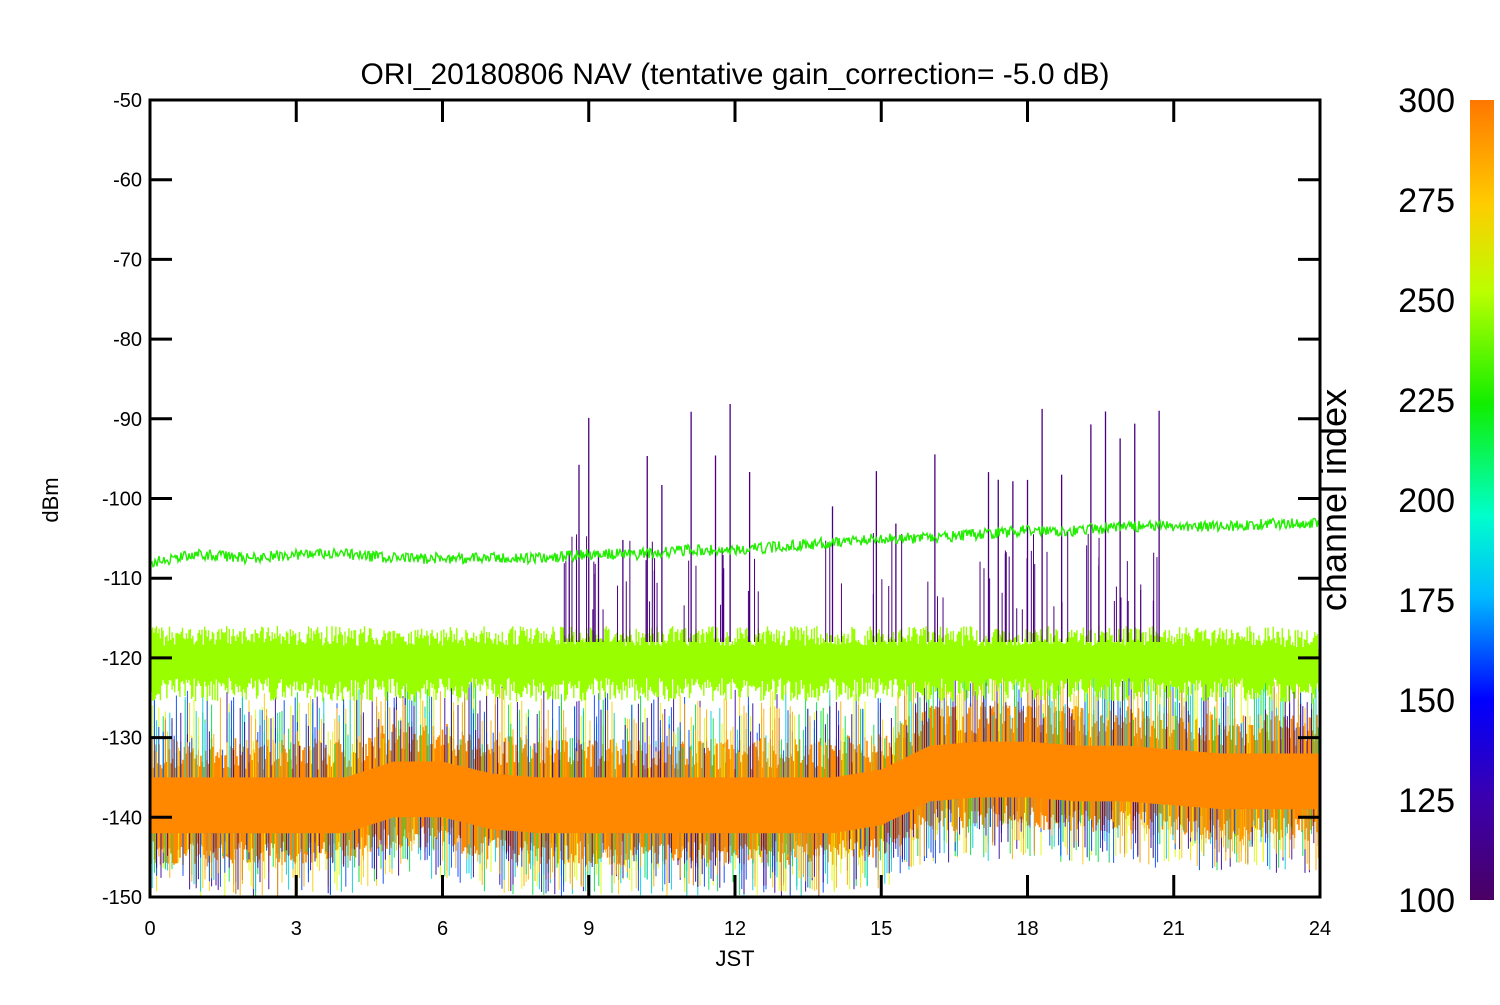 This screenshot has width=1500, height=1005. I want to click on y-tick-label: -70, so click(127, 260).